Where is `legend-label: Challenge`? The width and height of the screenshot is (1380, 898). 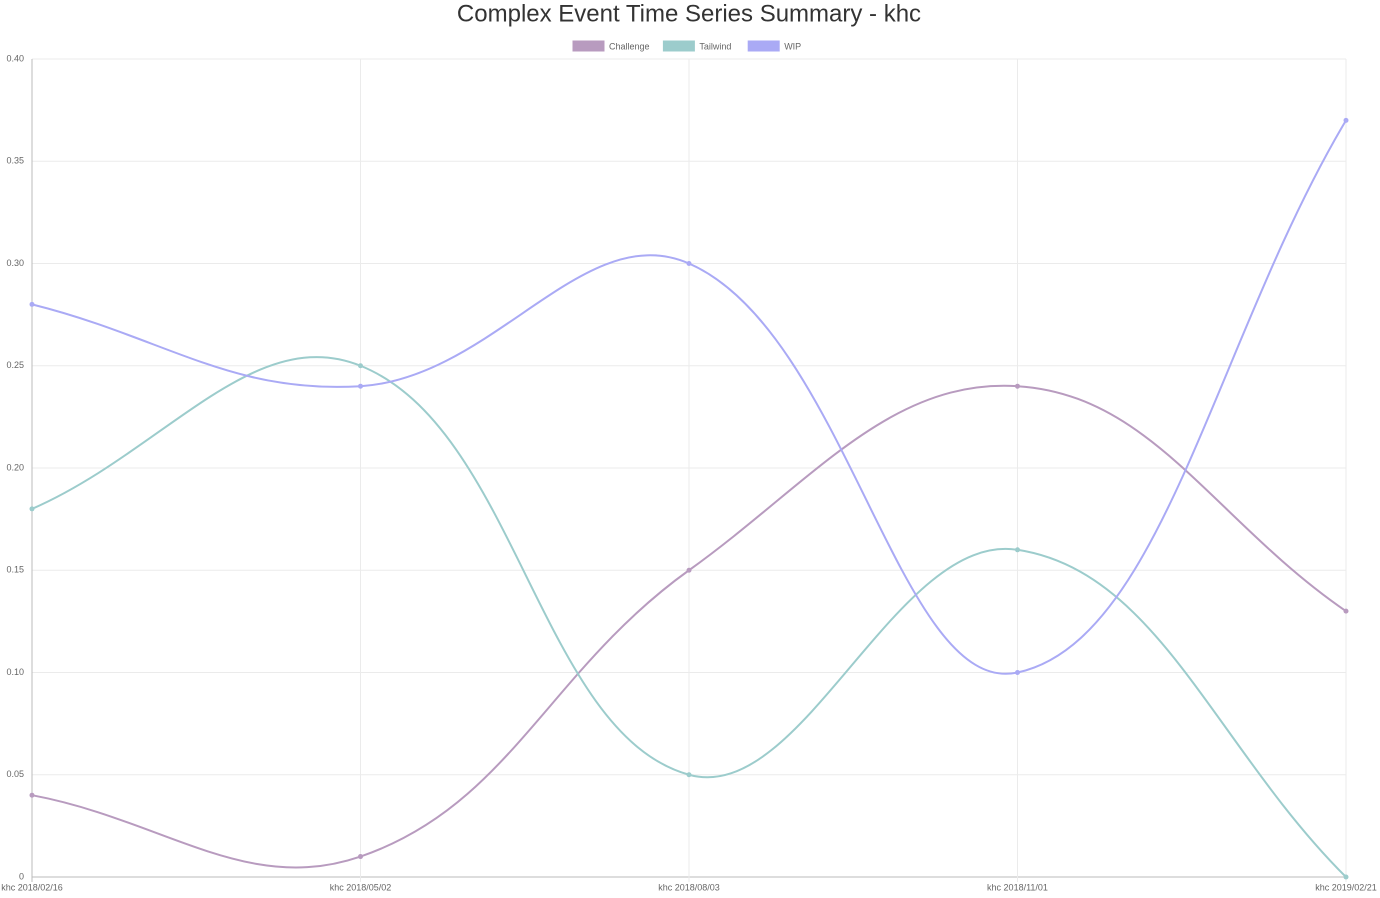 legend-label: Challenge is located at coordinates (629, 46).